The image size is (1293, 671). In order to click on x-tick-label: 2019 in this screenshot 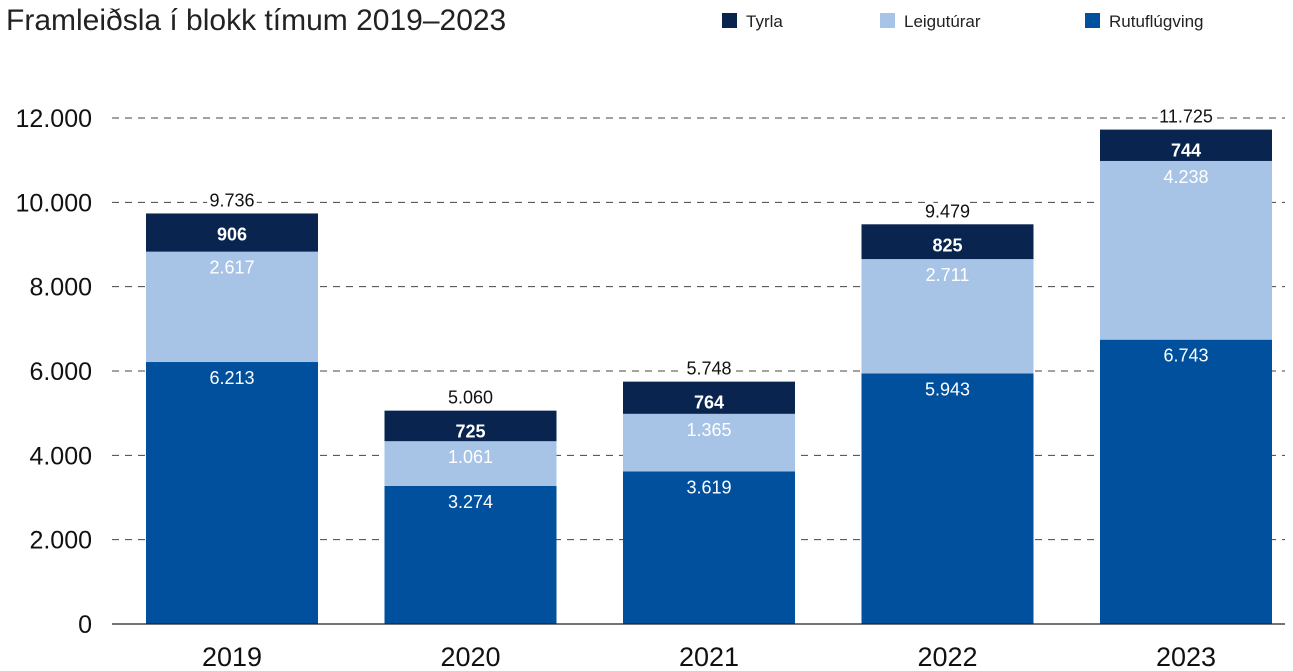, I will do `click(232, 656)`.